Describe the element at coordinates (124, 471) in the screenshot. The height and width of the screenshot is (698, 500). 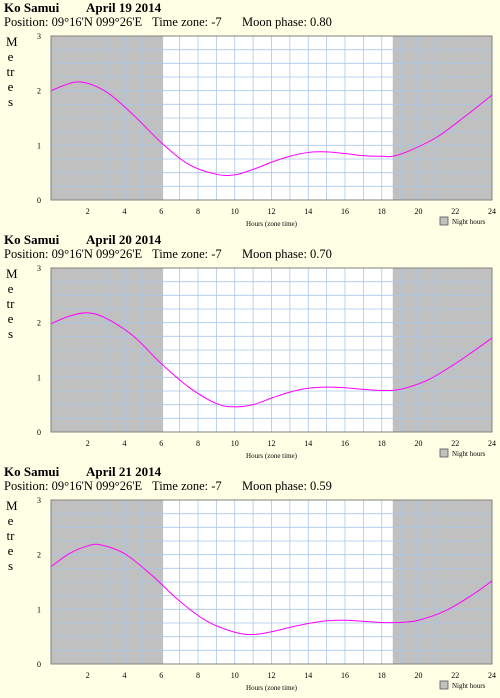
I see `panel-date: April 21 2014` at that location.